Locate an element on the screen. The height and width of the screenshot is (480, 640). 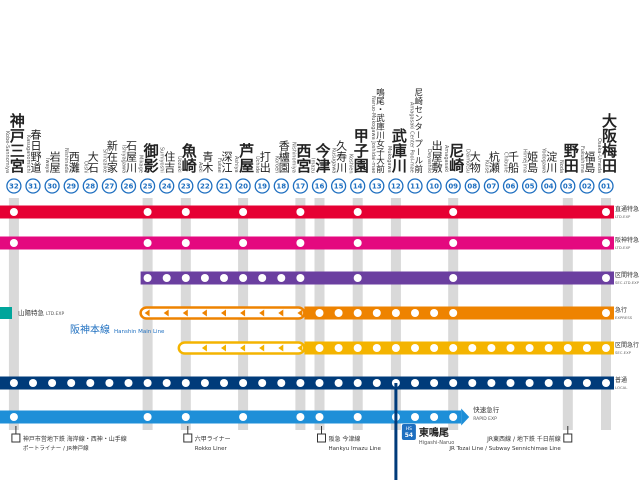
branch-prefix: HS is located at coordinates (409, 429).